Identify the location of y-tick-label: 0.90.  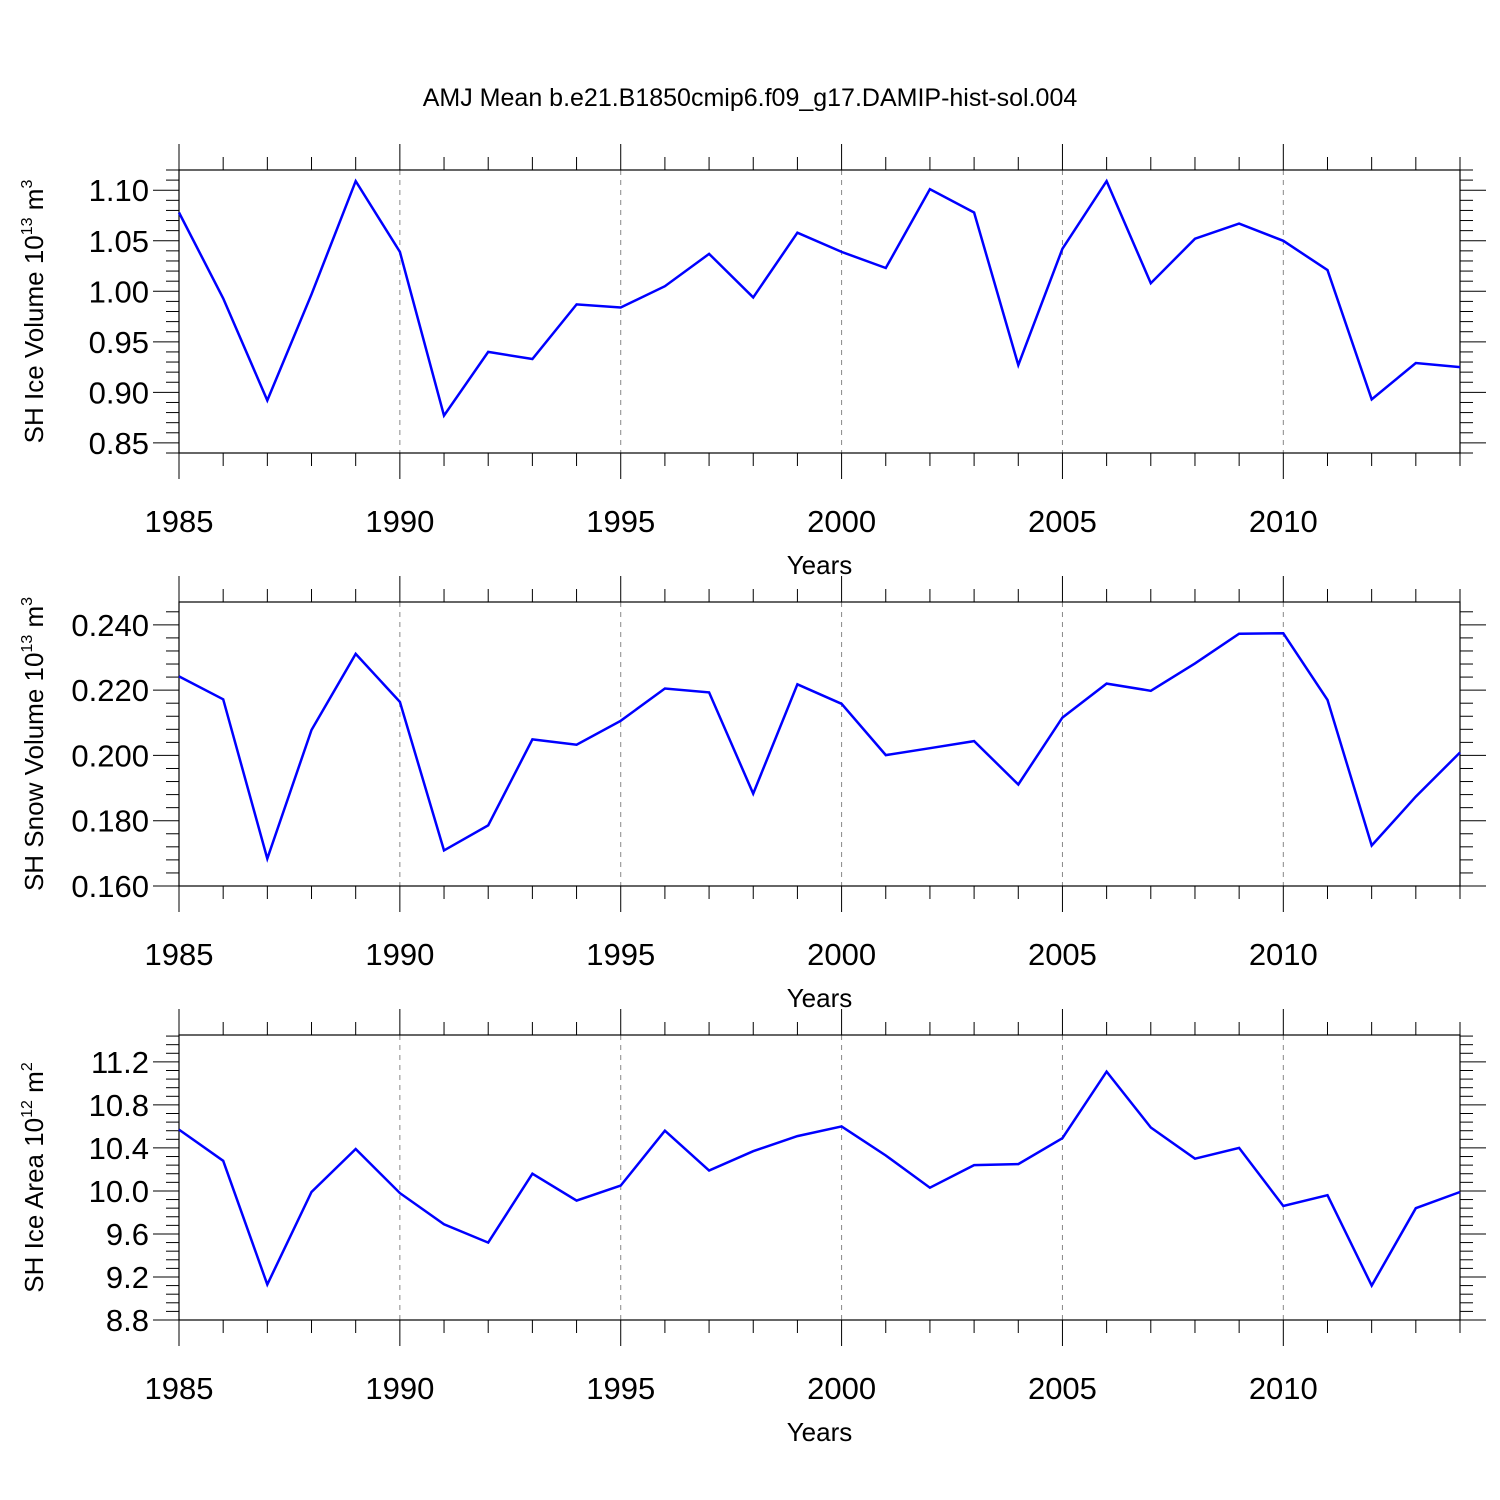
(119, 392).